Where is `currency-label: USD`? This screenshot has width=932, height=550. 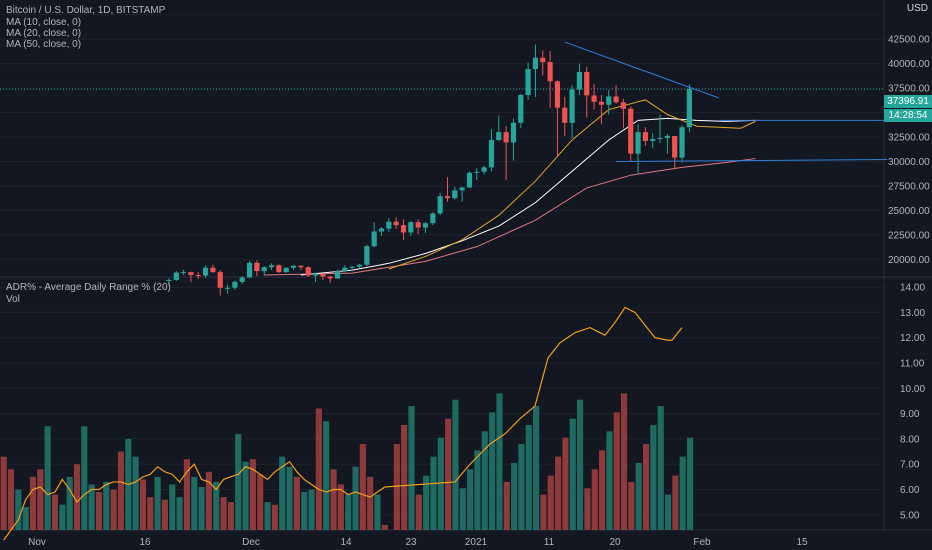
currency-label: USD is located at coordinates (917, 8).